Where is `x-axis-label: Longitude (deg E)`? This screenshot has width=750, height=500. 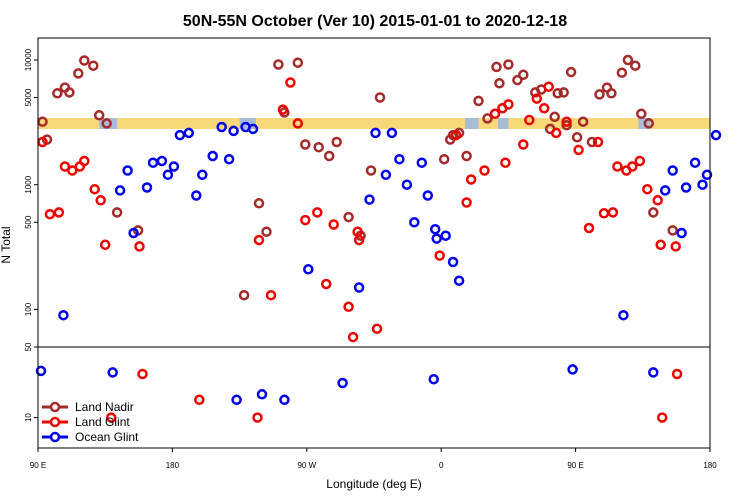
x-axis-label: Longitude (deg E) is located at coordinates (373, 484).